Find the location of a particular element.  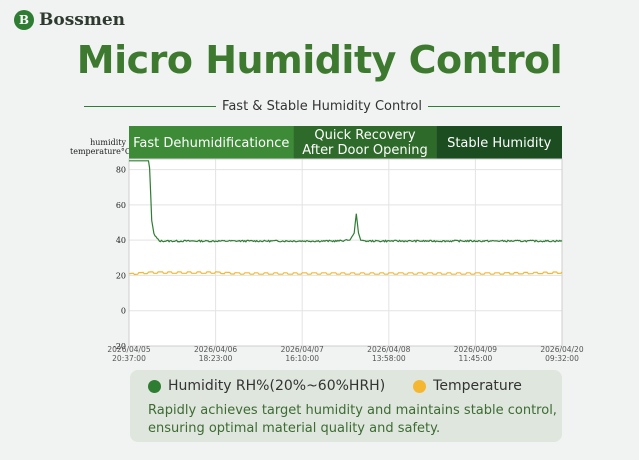

y-tick-label: 60 is located at coordinates (121, 205).